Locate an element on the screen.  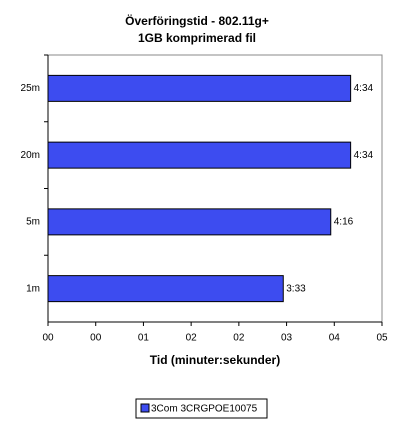
x-tick-label: 04 is located at coordinates (335, 338).